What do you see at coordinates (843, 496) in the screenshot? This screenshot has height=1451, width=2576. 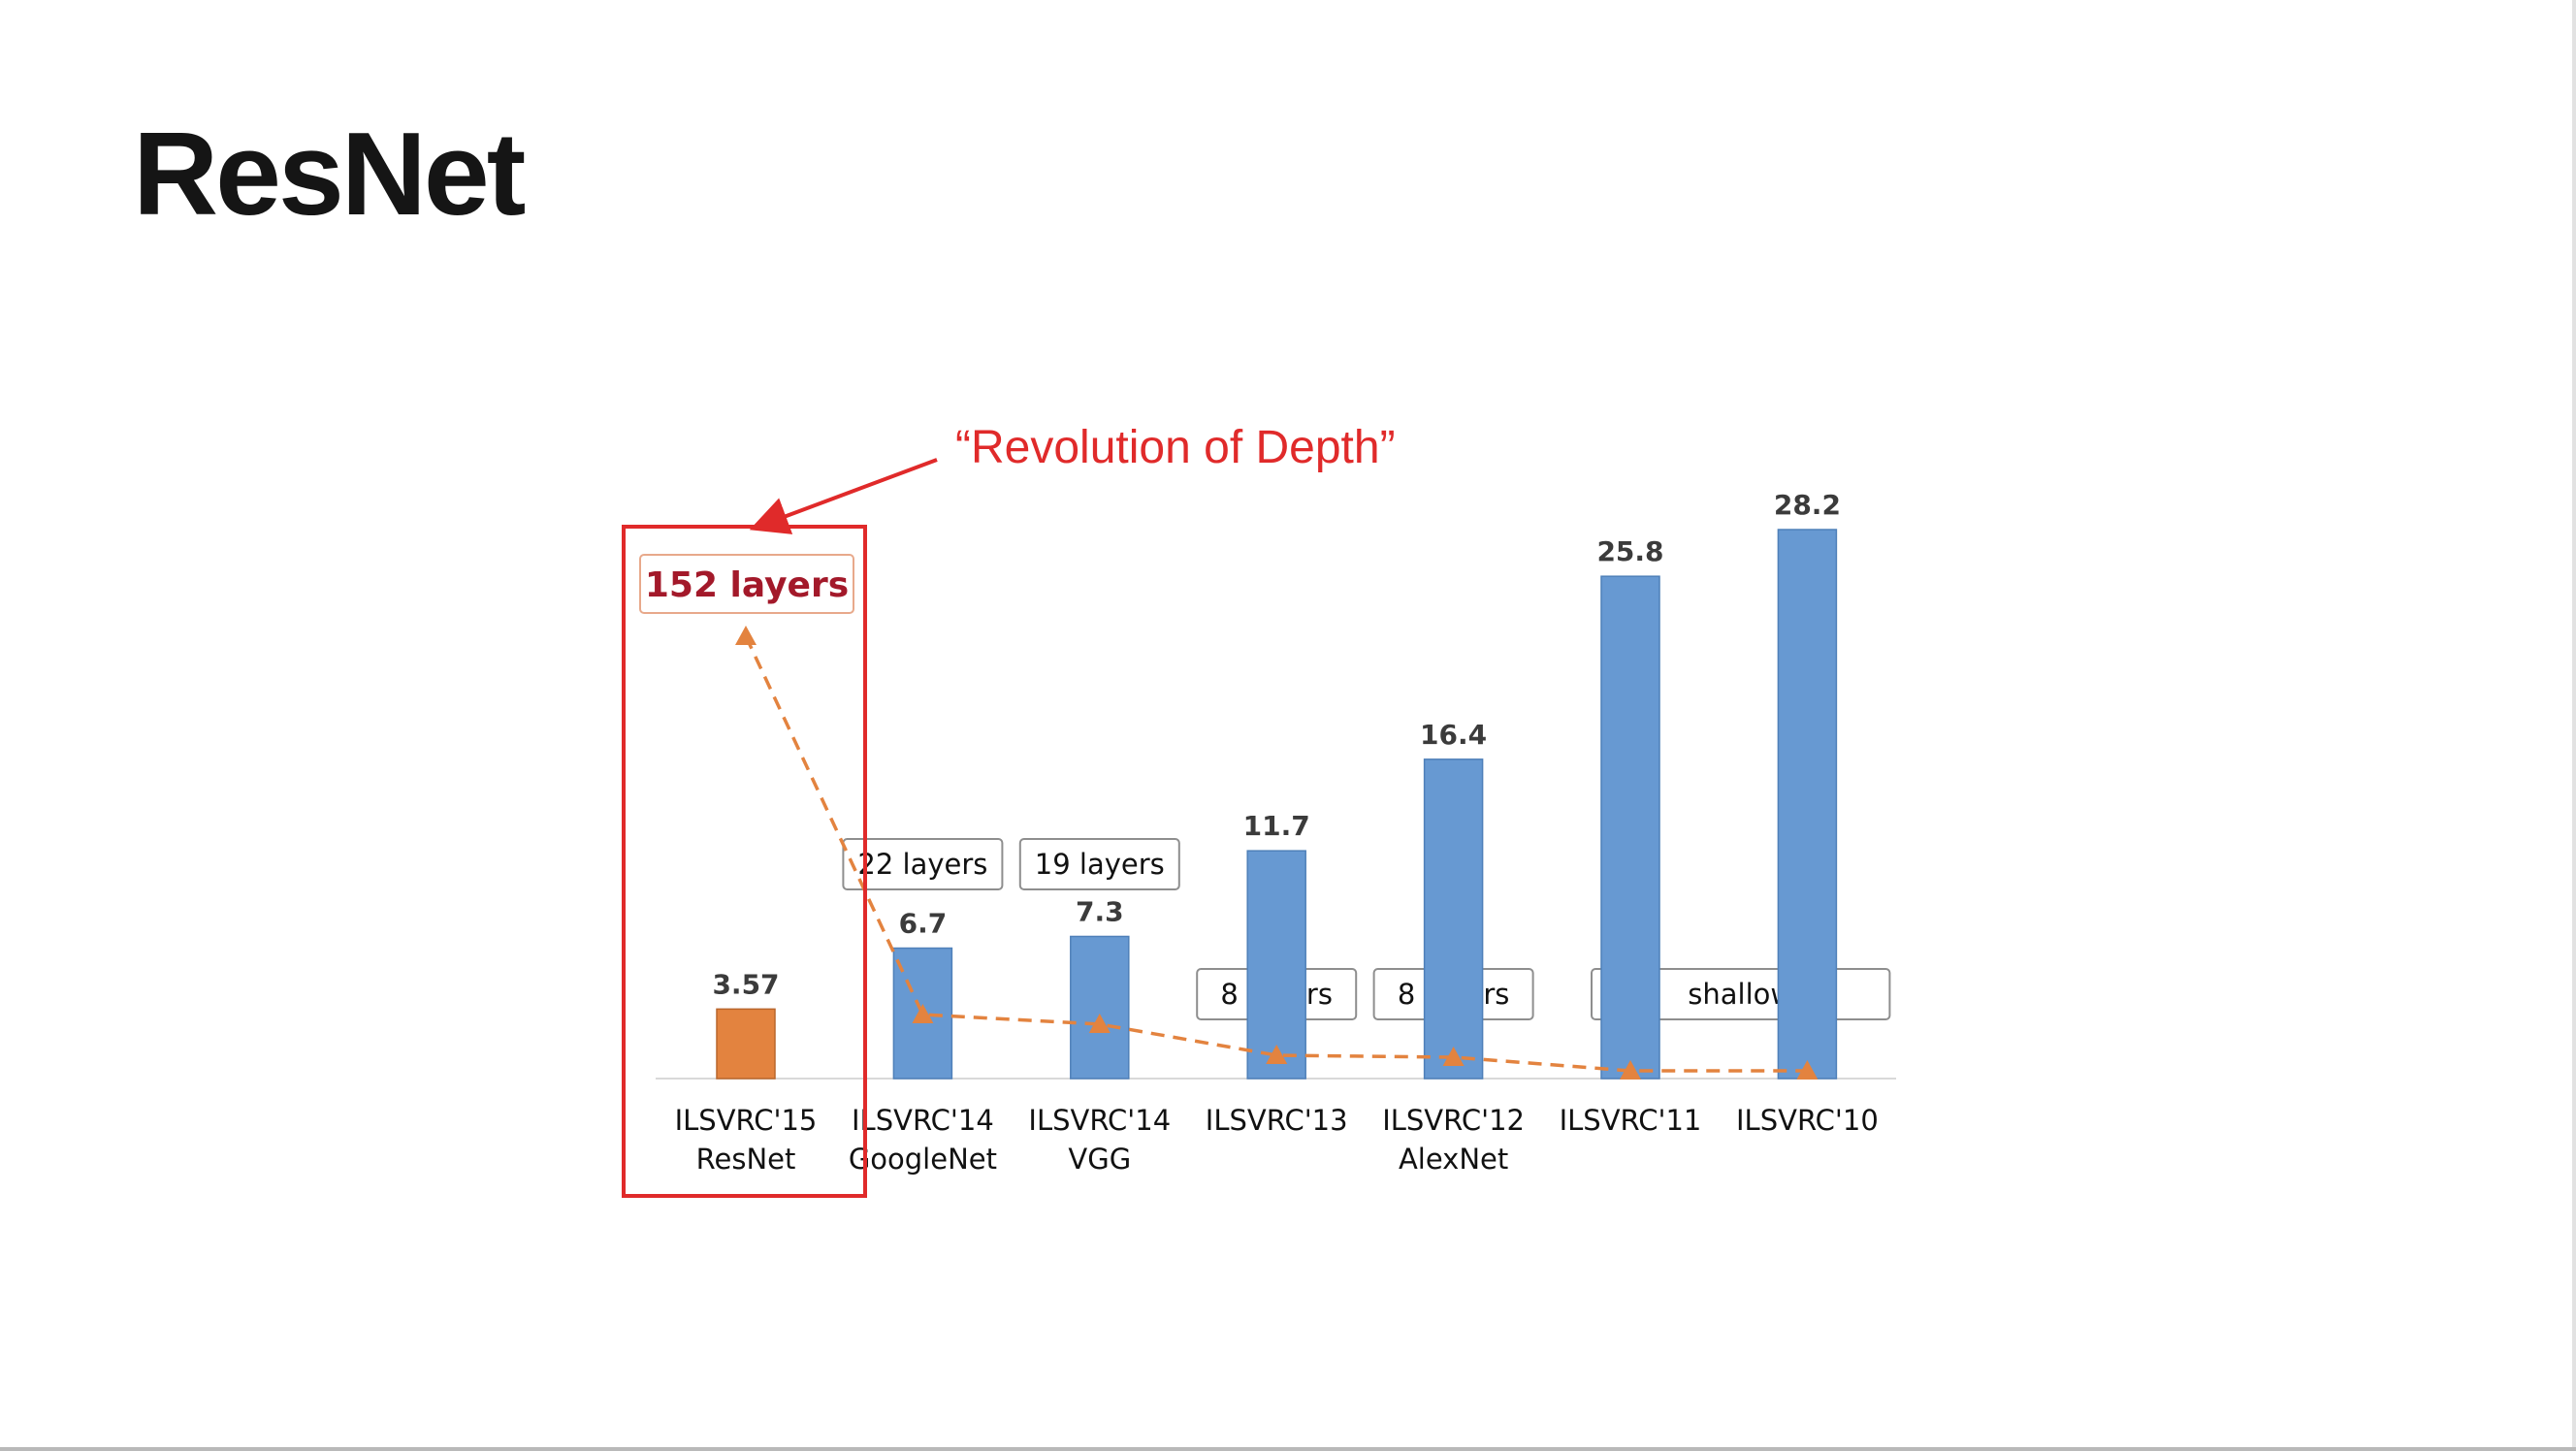 I see `callout-arrow` at bounding box center [843, 496].